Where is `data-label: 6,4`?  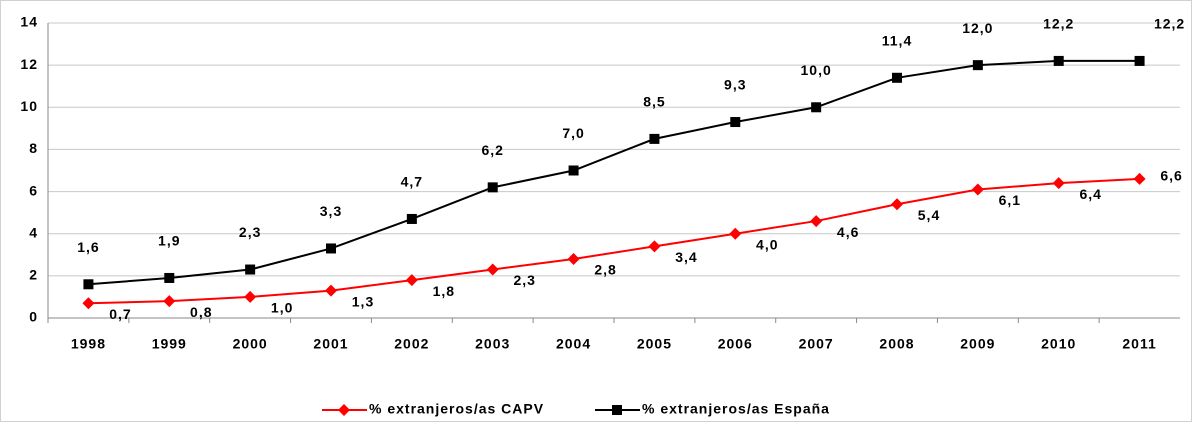
data-label: 6,4 is located at coordinates (1090, 194).